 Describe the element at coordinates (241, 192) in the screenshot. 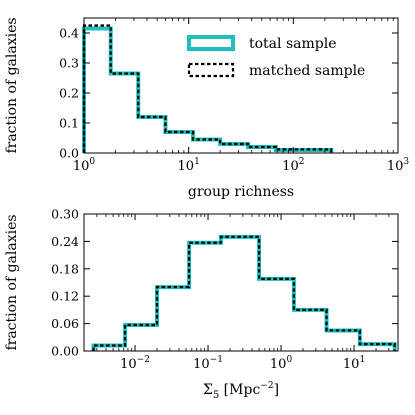

I see `x-axis-label: group richness` at that location.